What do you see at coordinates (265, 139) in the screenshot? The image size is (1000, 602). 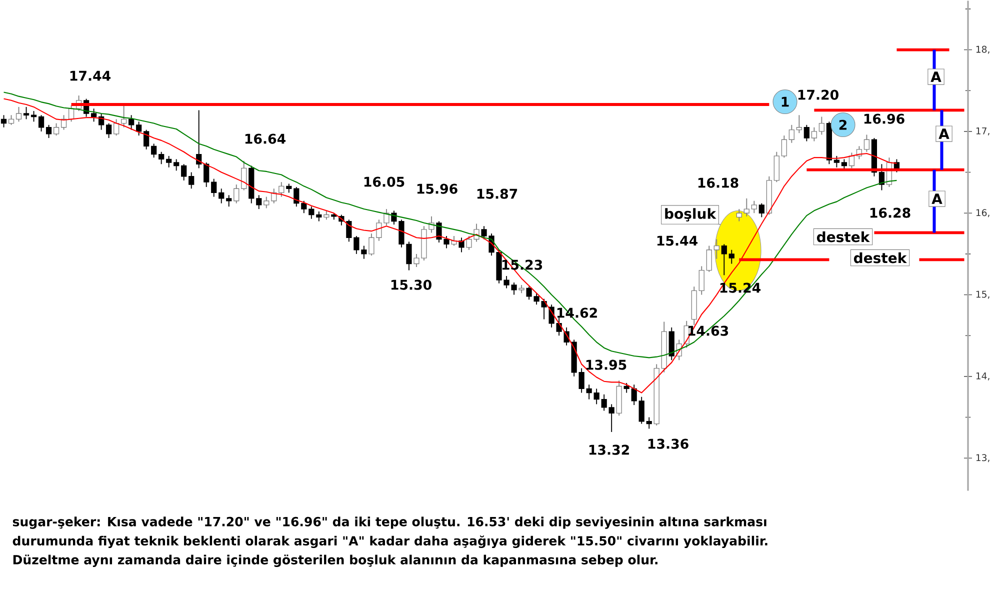 I see `annotation: 16.64` at bounding box center [265, 139].